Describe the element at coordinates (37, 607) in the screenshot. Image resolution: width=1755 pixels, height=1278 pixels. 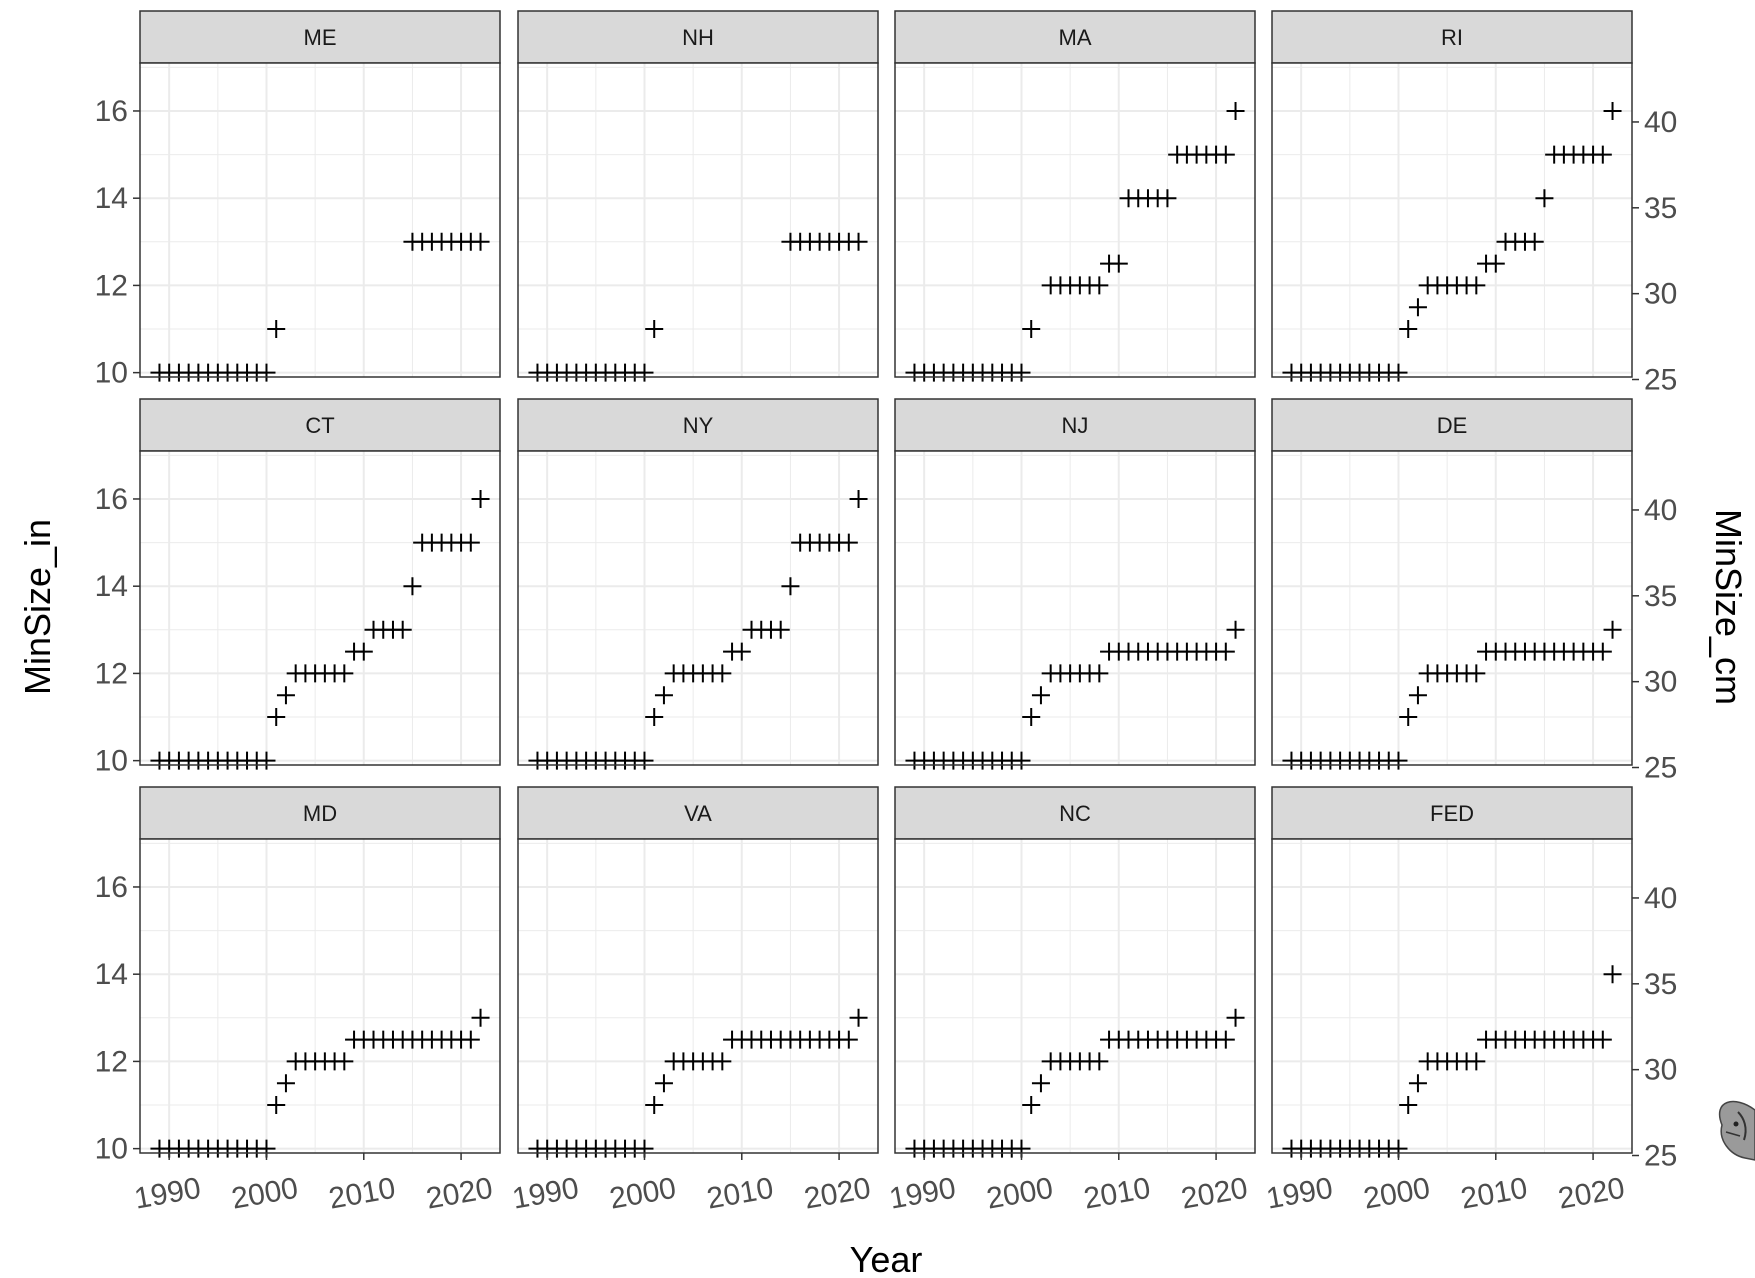
I see `y-axis-title: MinSize_in` at that location.